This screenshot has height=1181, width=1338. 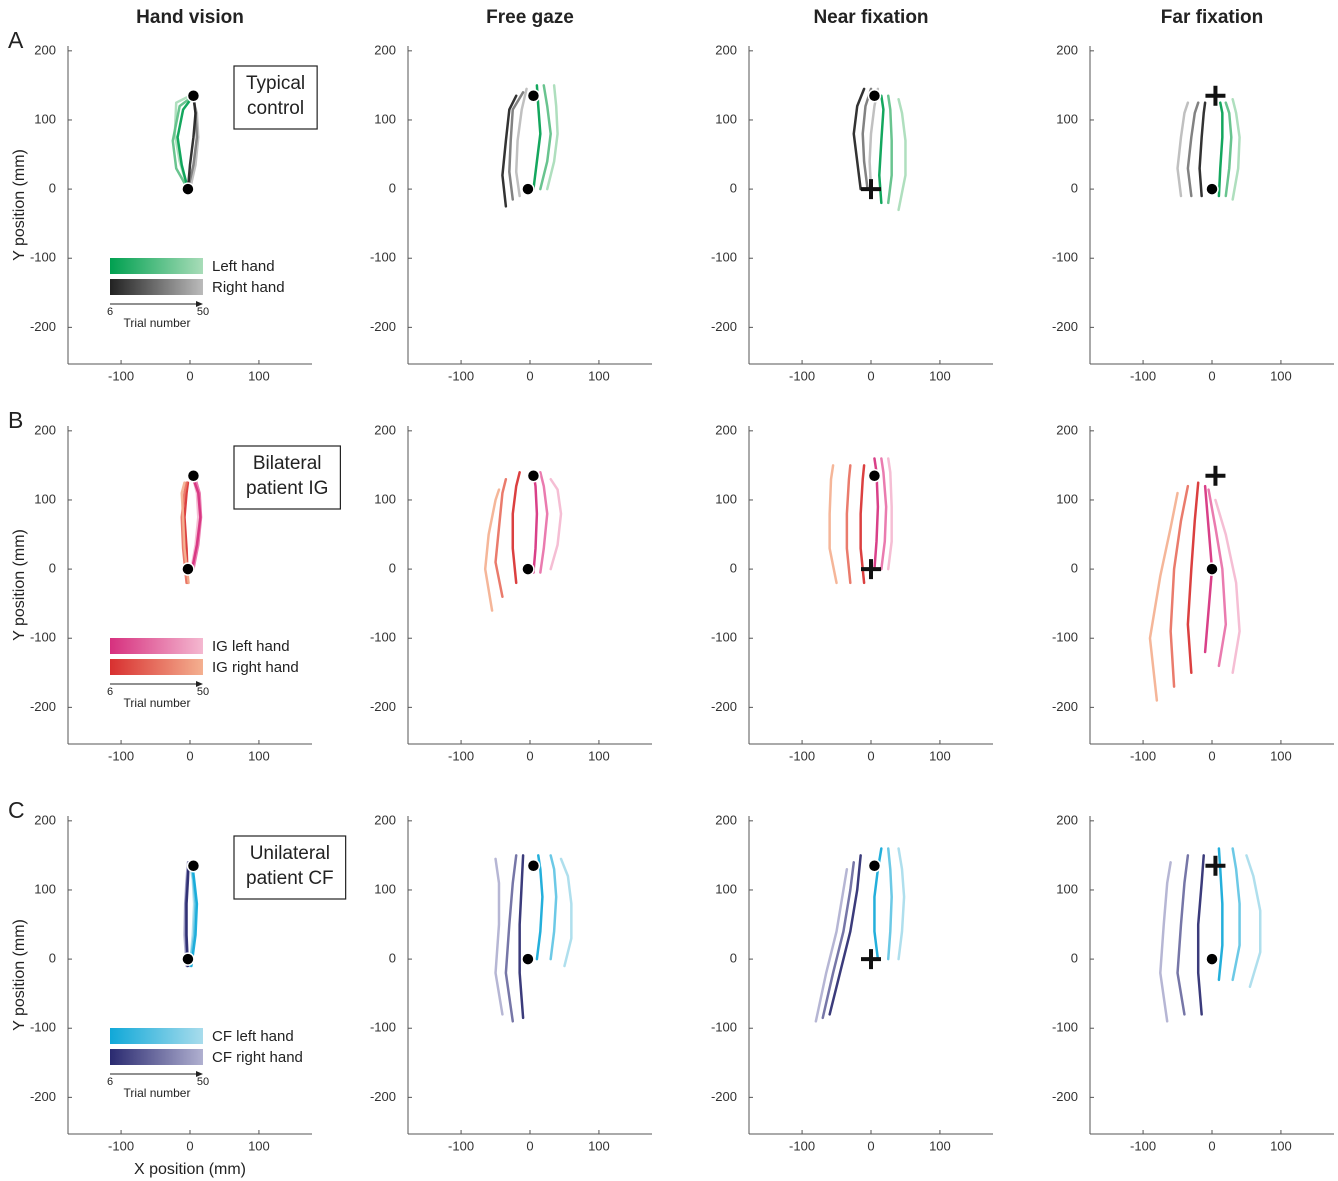 I want to click on row-label-box: Typical control, so click(x=275, y=97).